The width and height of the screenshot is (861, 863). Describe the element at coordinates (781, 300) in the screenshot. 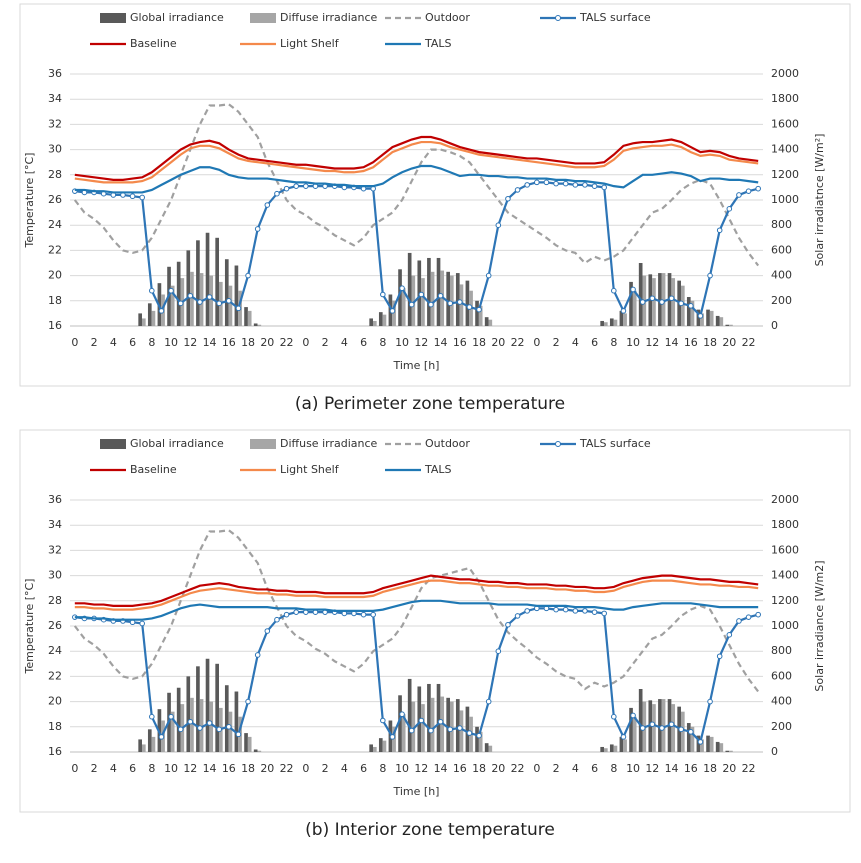

I see `y2-tick-label: 200` at that location.